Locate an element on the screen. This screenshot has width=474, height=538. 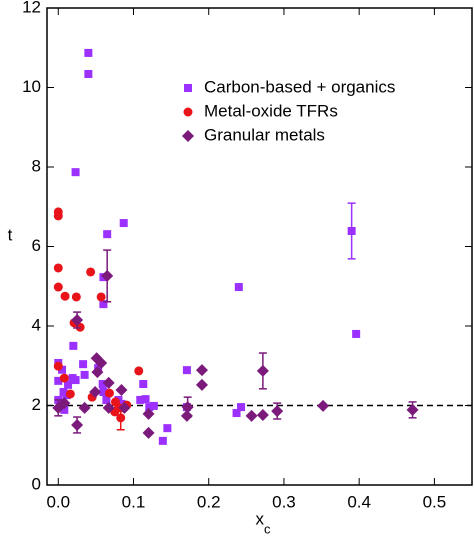
legend-label: Carbon-based + organics is located at coordinates (299, 86).